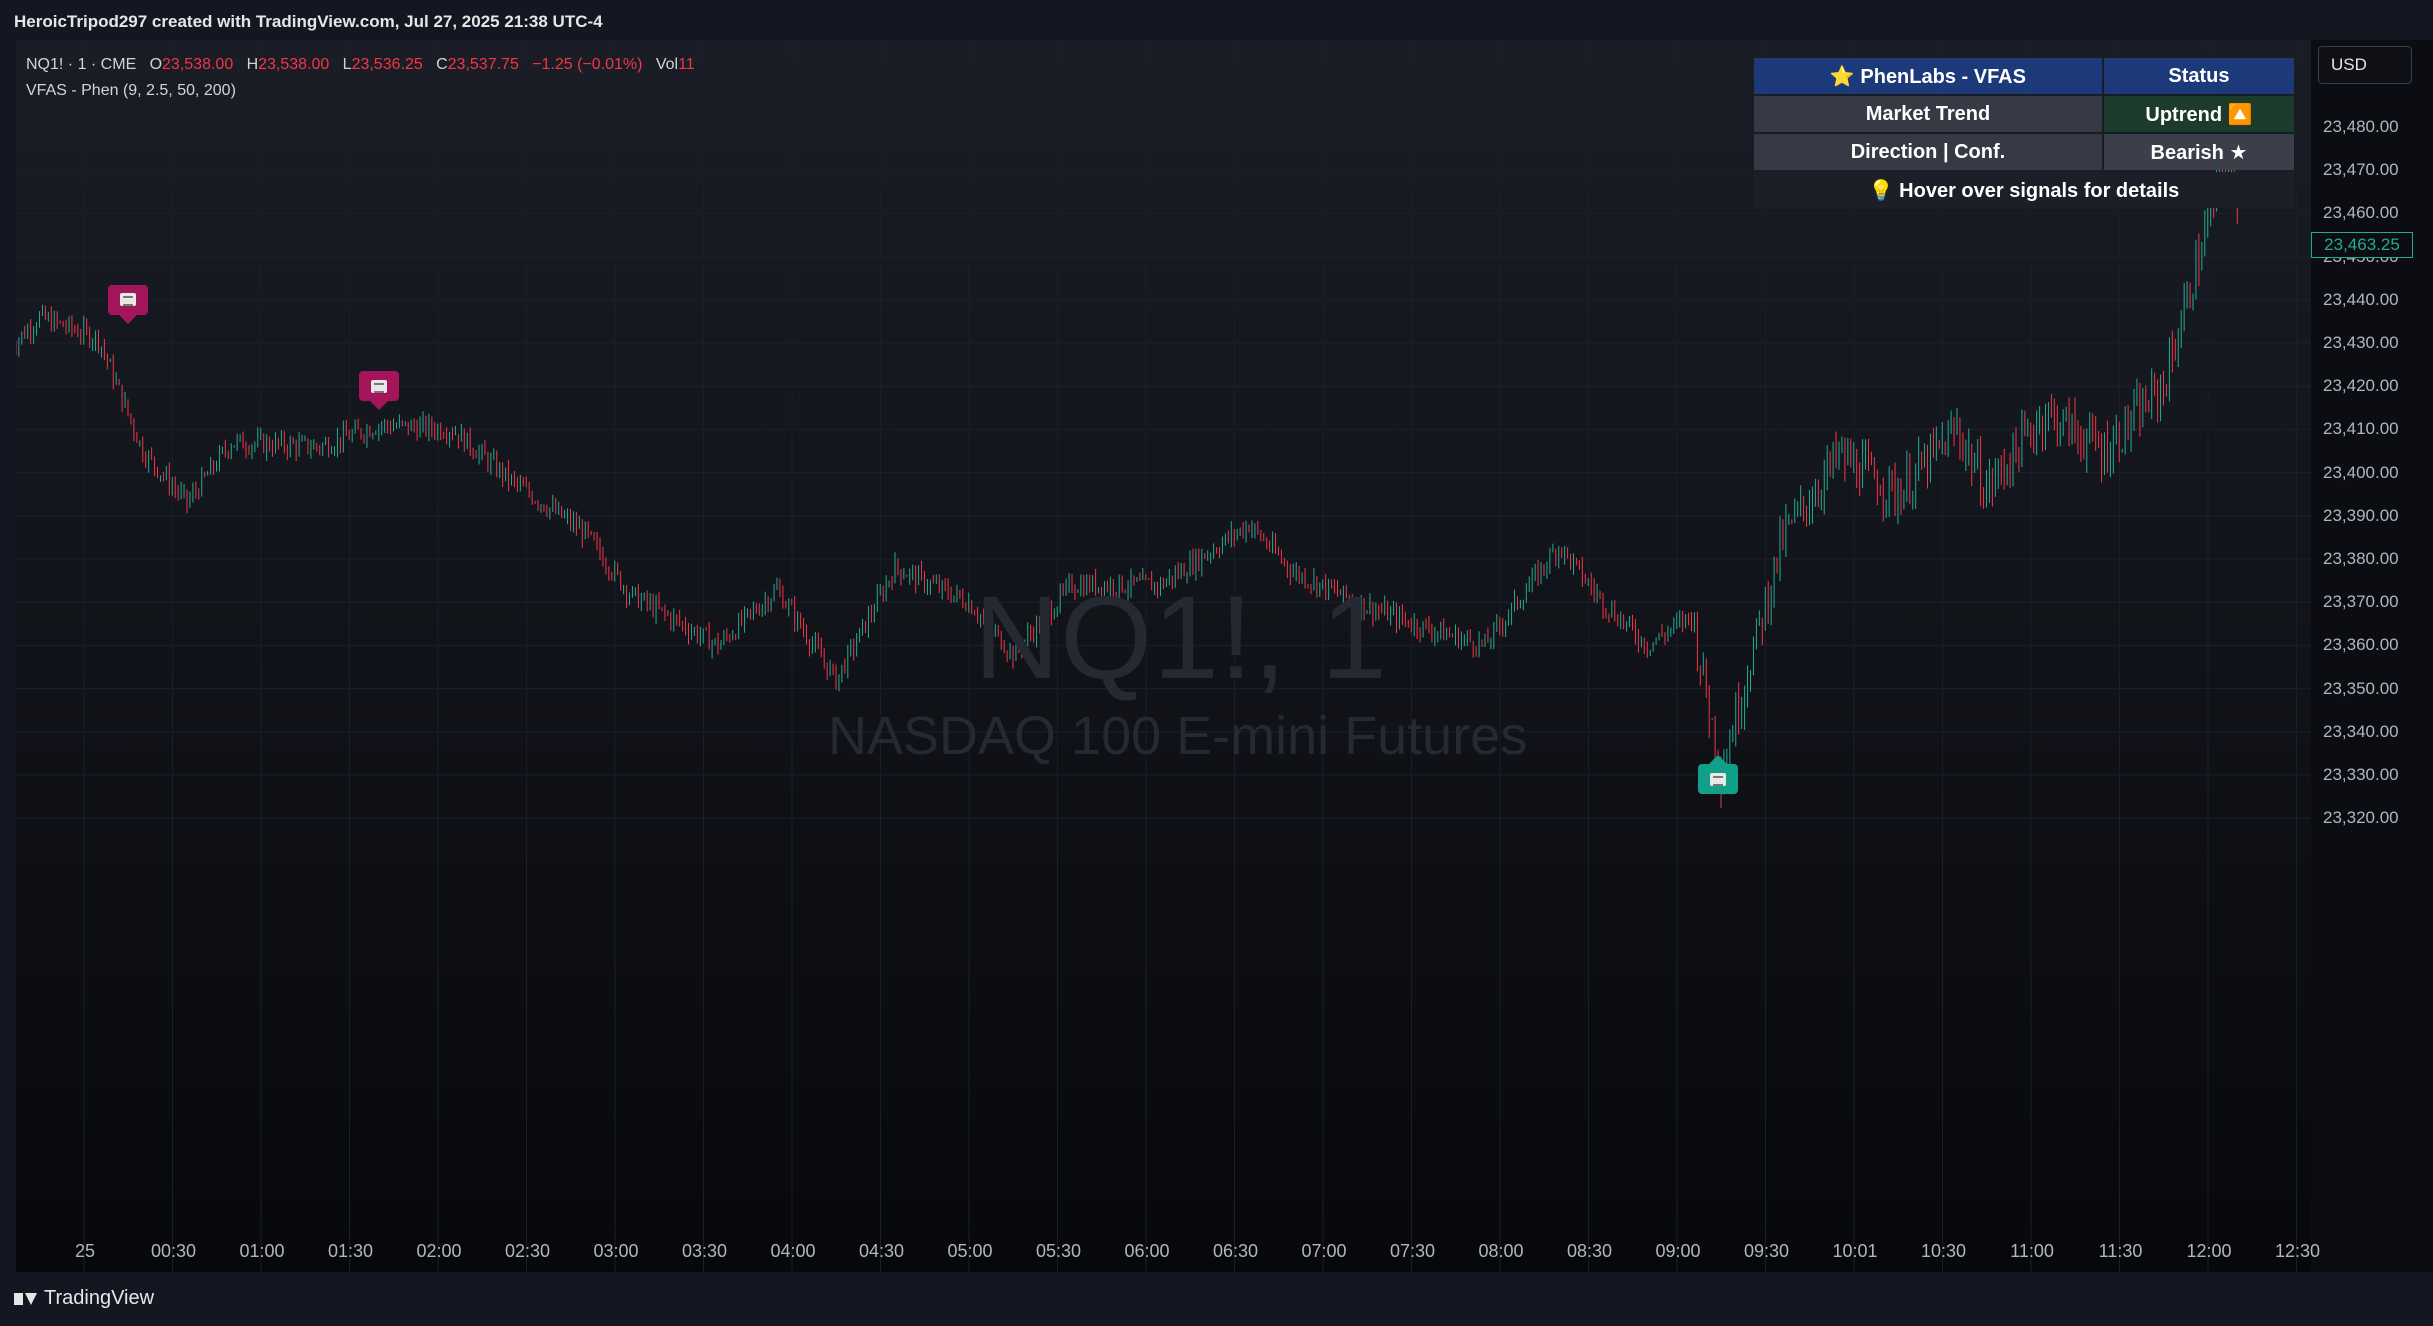  Describe the element at coordinates (2297, 1251) in the screenshot. I see `time-axis-tick: 12:30` at that location.